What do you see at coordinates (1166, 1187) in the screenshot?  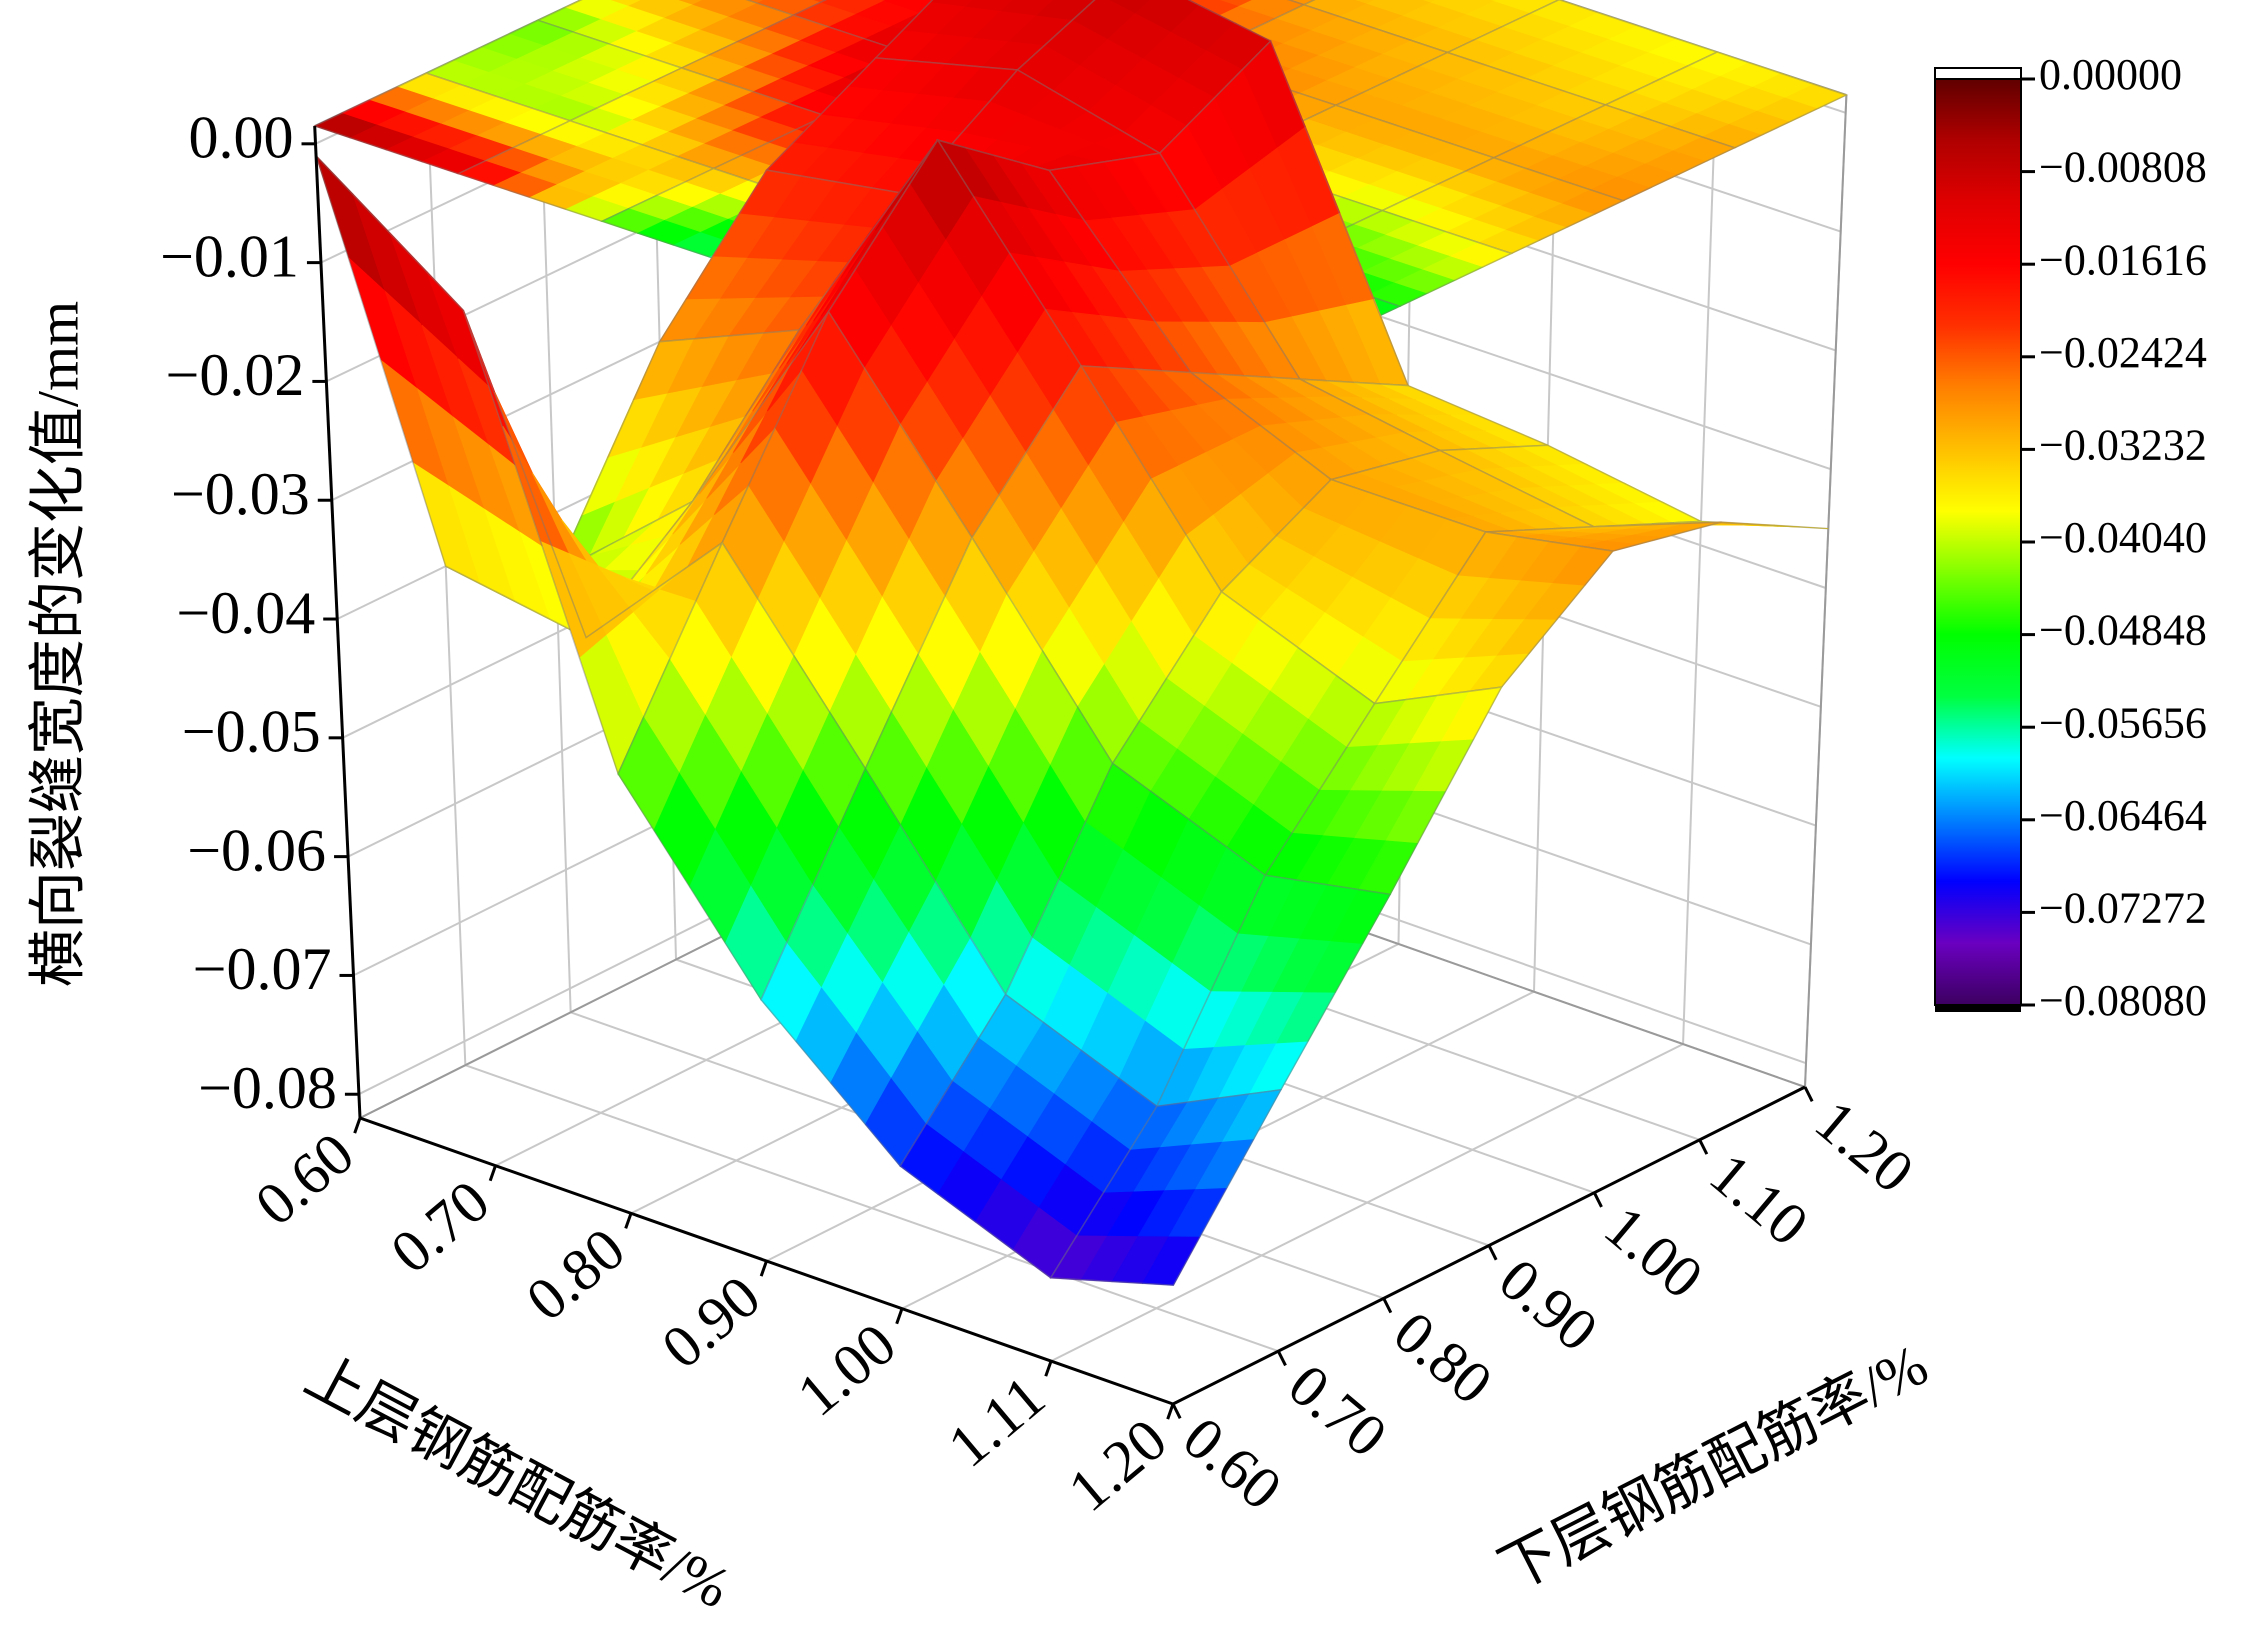 I see `surface-cell` at bounding box center [1166, 1187].